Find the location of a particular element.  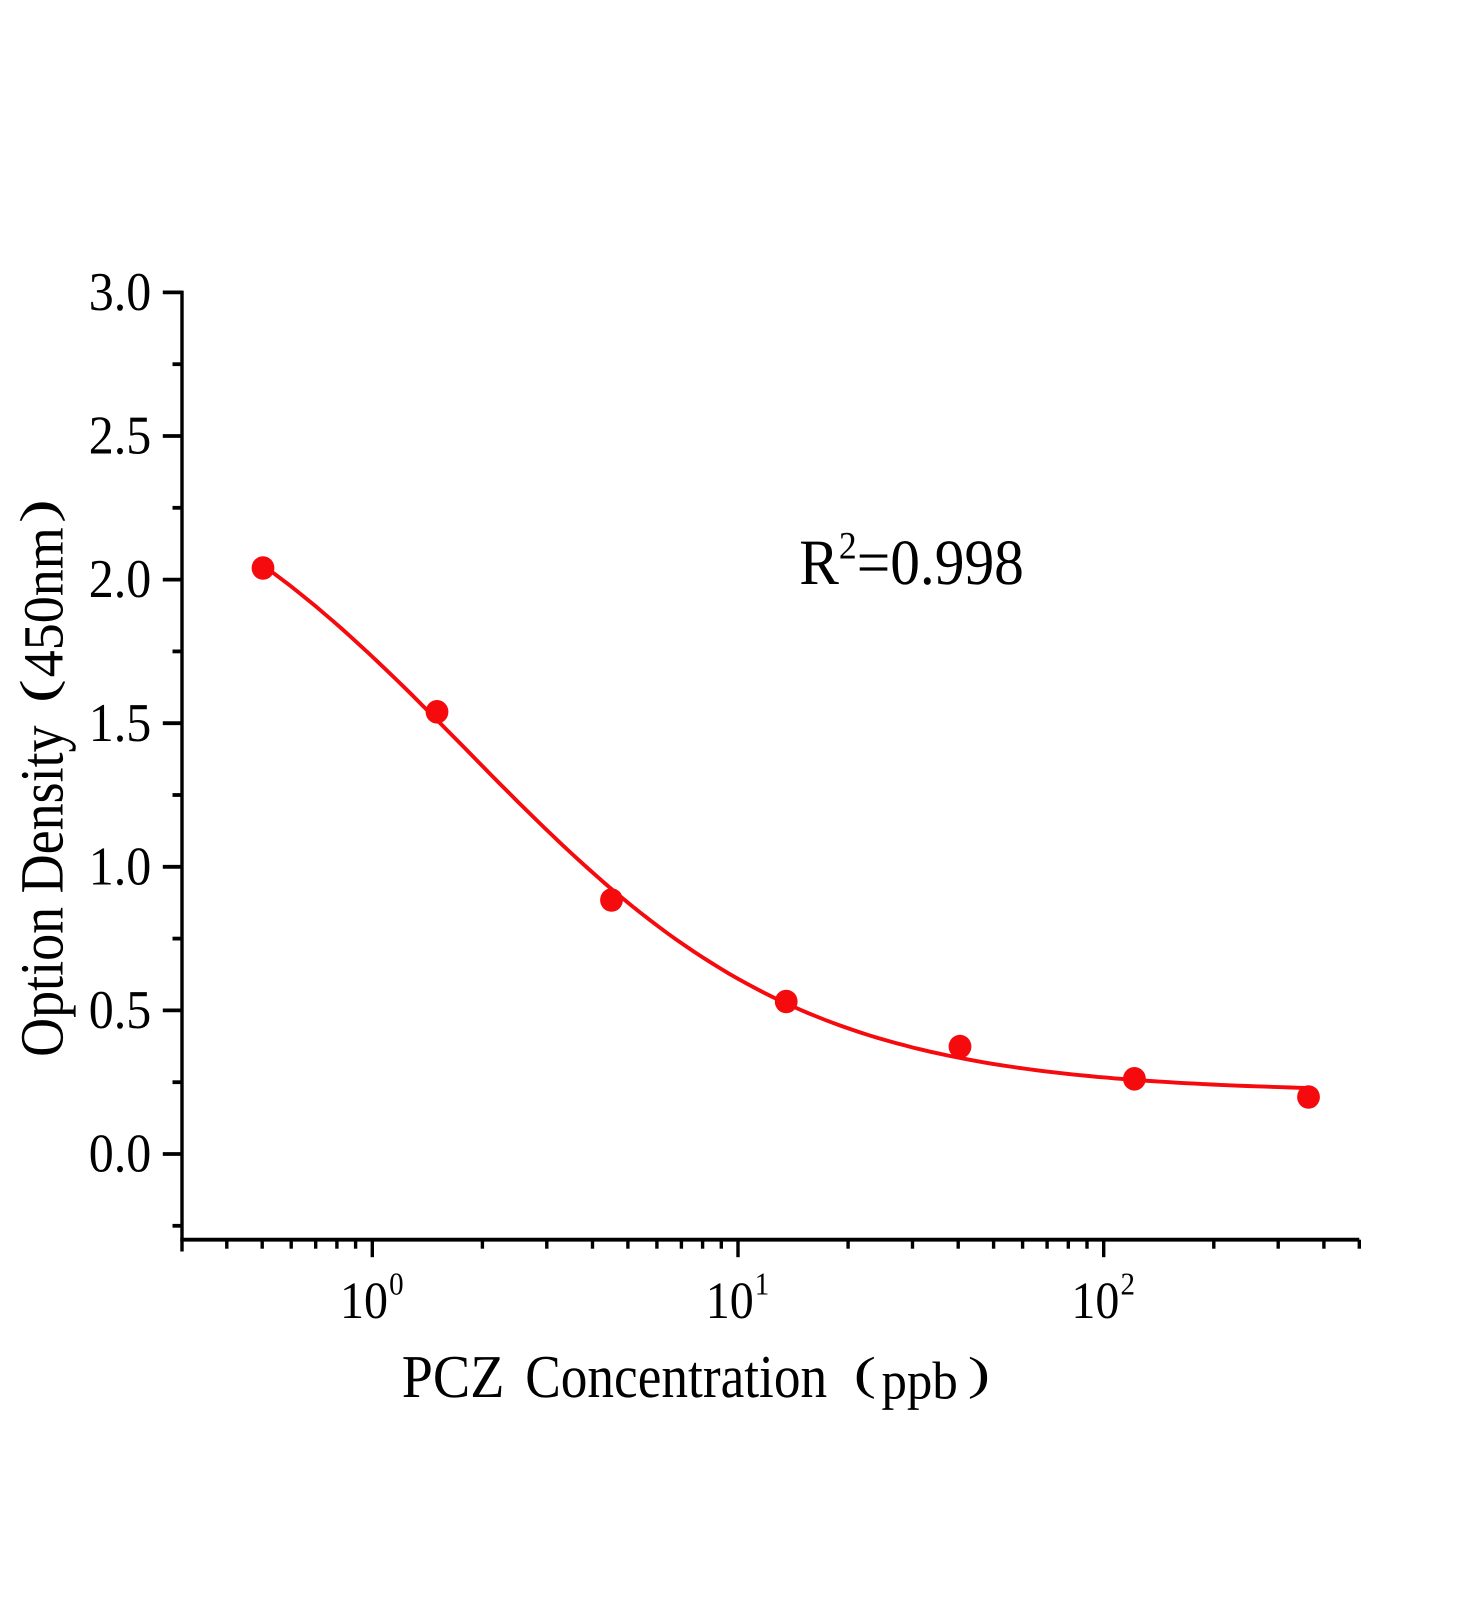

svg-text: 1.0 is located at coordinates (120, 865).